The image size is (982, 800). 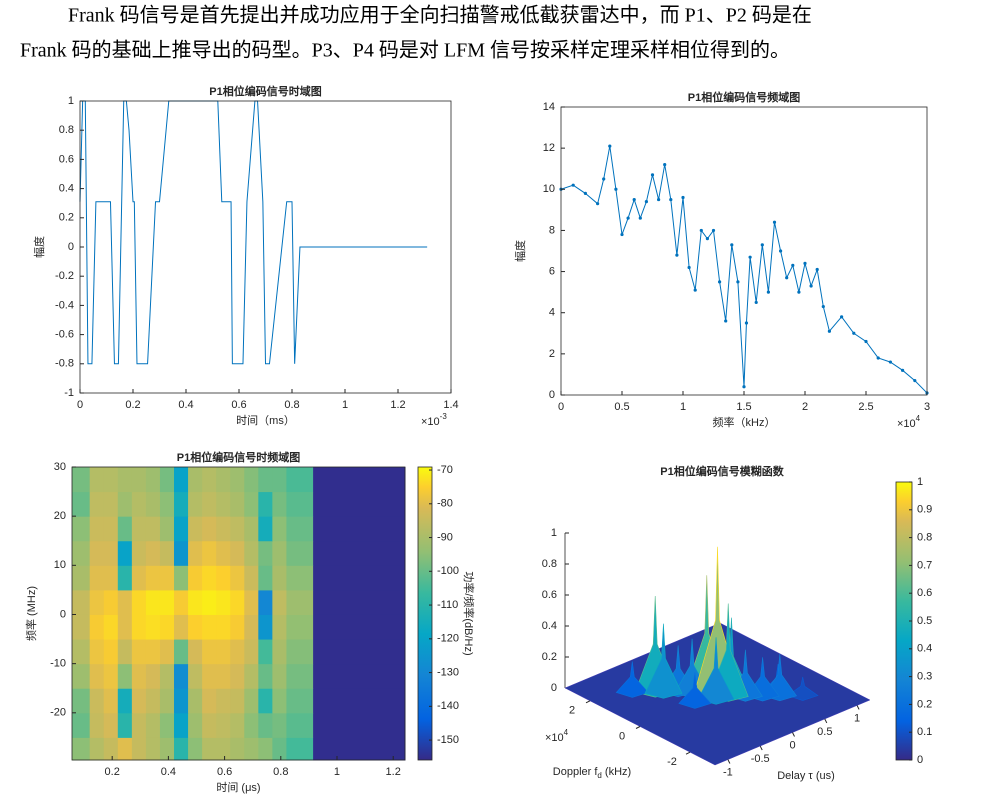 What do you see at coordinates (71, 247) in the screenshot?
I see `y-tick-label: 0` at bounding box center [71, 247].